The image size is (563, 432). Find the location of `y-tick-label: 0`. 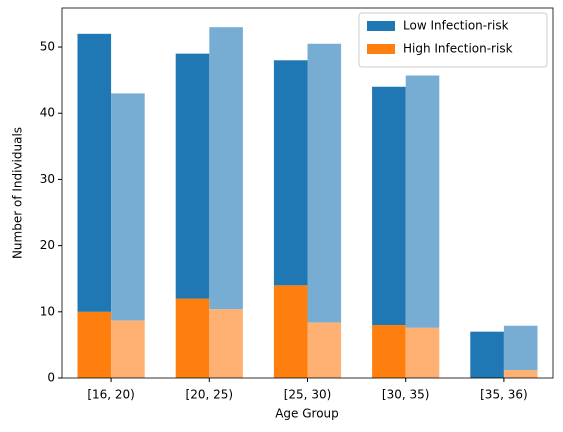

y-tick-label: 0 is located at coordinates (51, 378).